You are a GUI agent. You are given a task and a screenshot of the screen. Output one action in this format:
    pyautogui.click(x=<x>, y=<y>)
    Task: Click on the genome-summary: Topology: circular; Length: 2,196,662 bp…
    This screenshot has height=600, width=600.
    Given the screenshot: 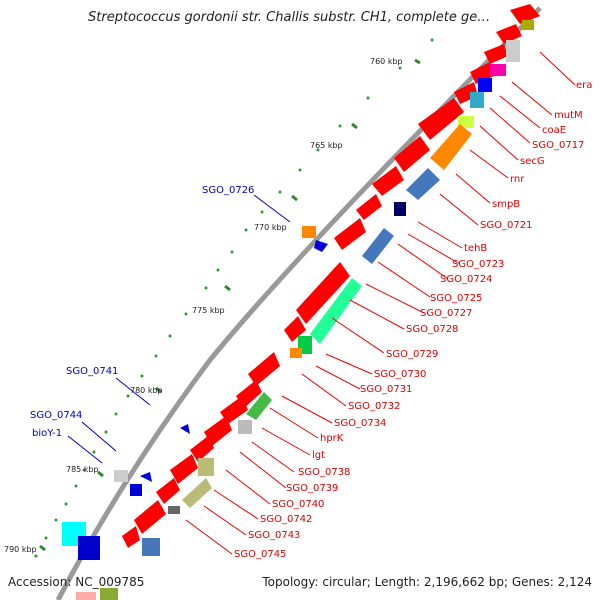 What is the action you would take?
    pyautogui.click(x=427, y=582)
    